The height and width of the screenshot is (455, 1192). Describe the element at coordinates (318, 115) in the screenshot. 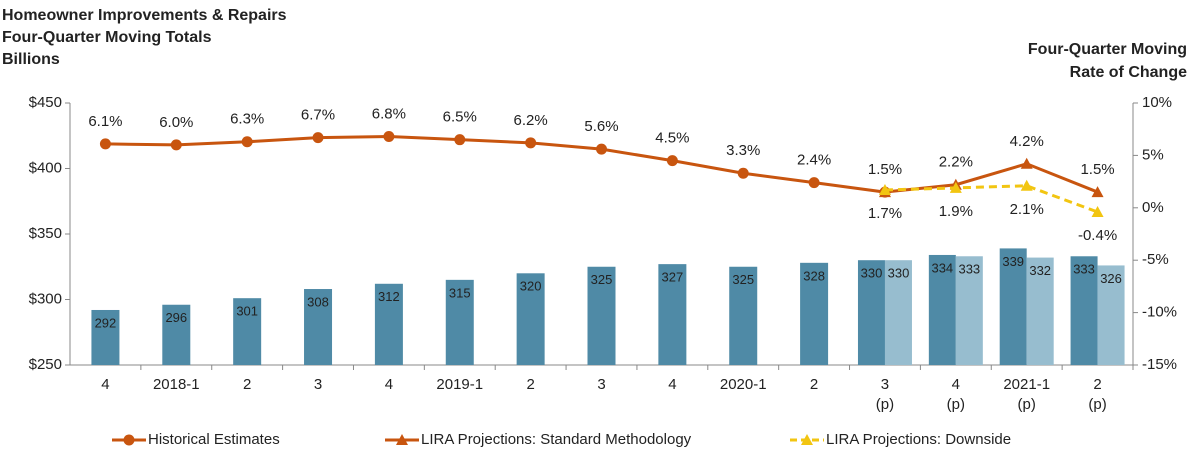

I see `data-label: 6.7%` at that location.